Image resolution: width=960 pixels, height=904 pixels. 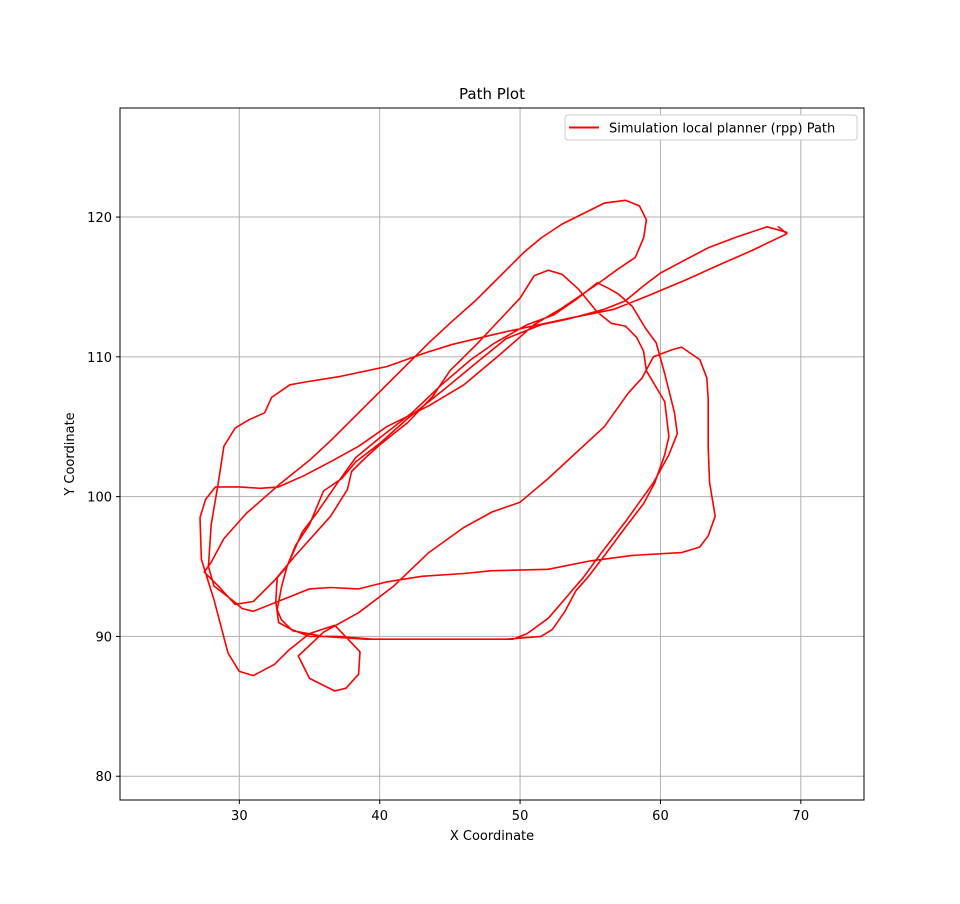 What do you see at coordinates (99, 358) in the screenshot?
I see `y-tick-label: 110` at bounding box center [99, 358].